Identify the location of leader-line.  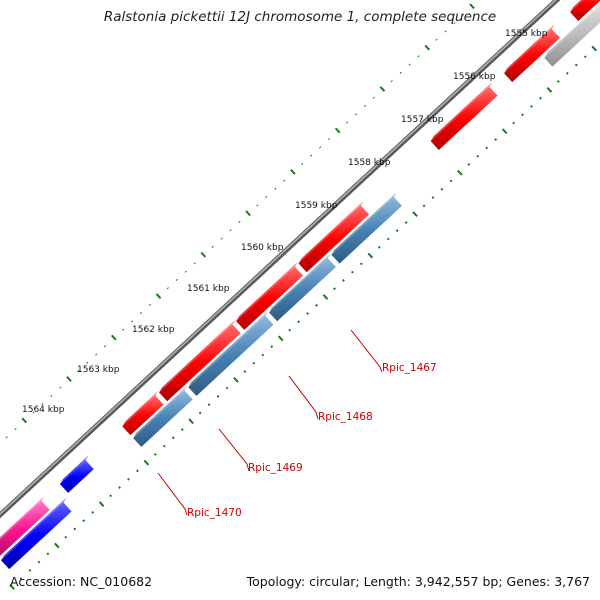
(366, 351).